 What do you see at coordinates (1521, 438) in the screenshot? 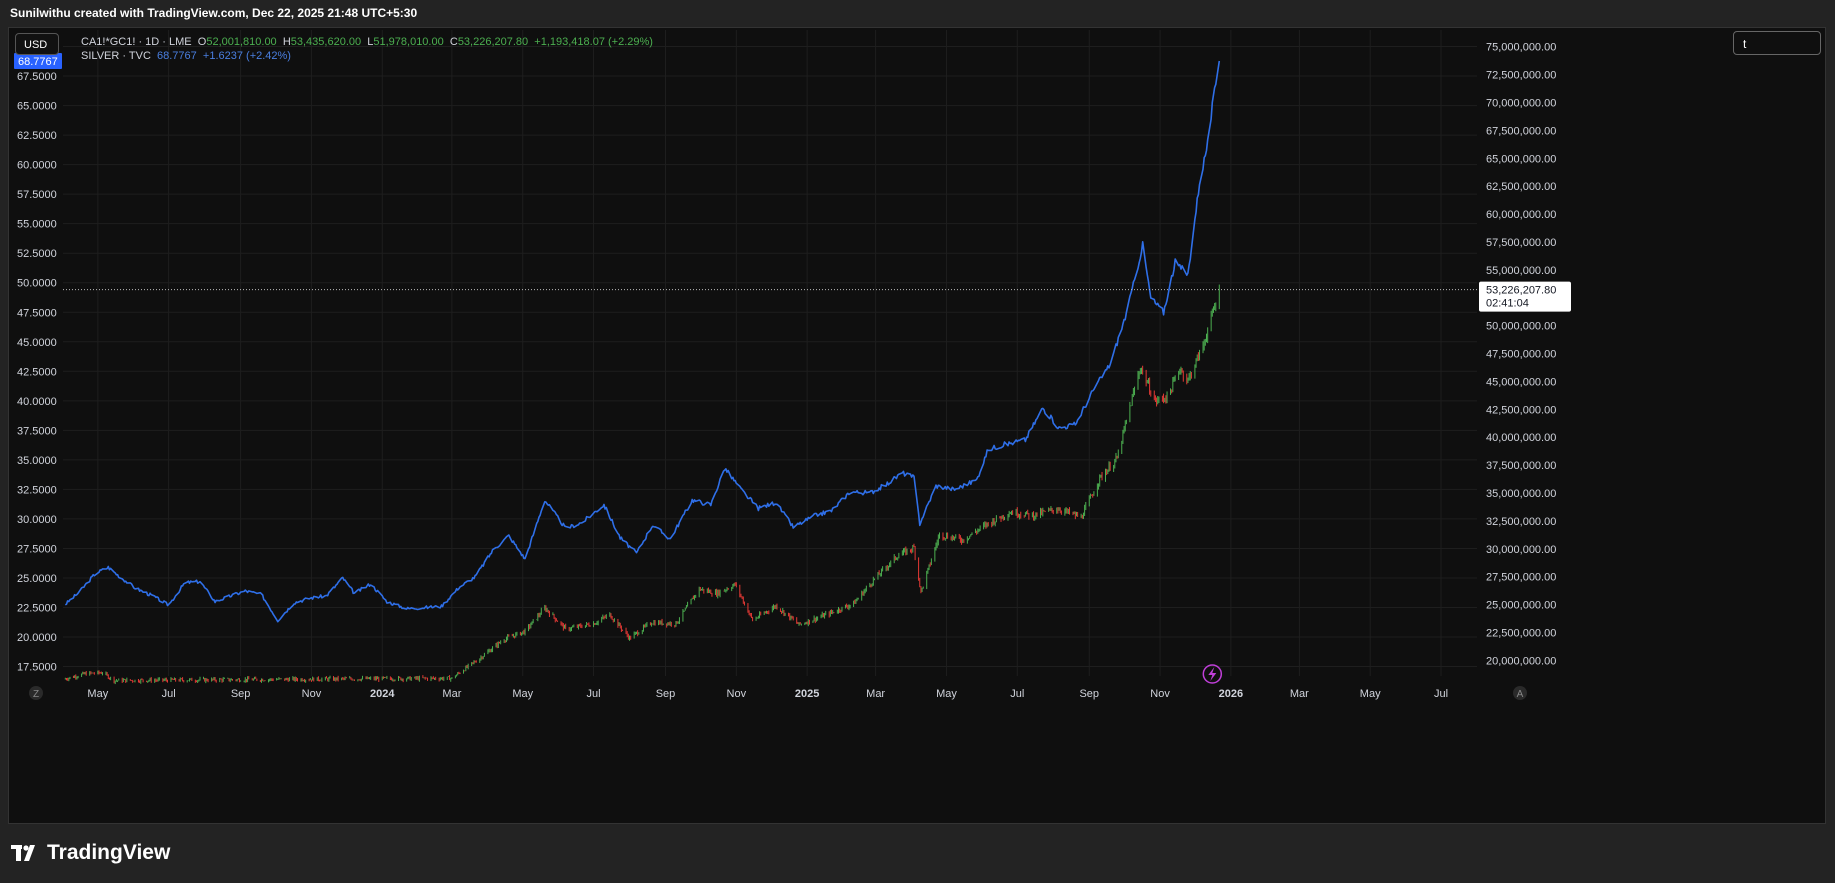
I see `right-tick-label: 40,000,000.00` at bounding box center [1521, 438].